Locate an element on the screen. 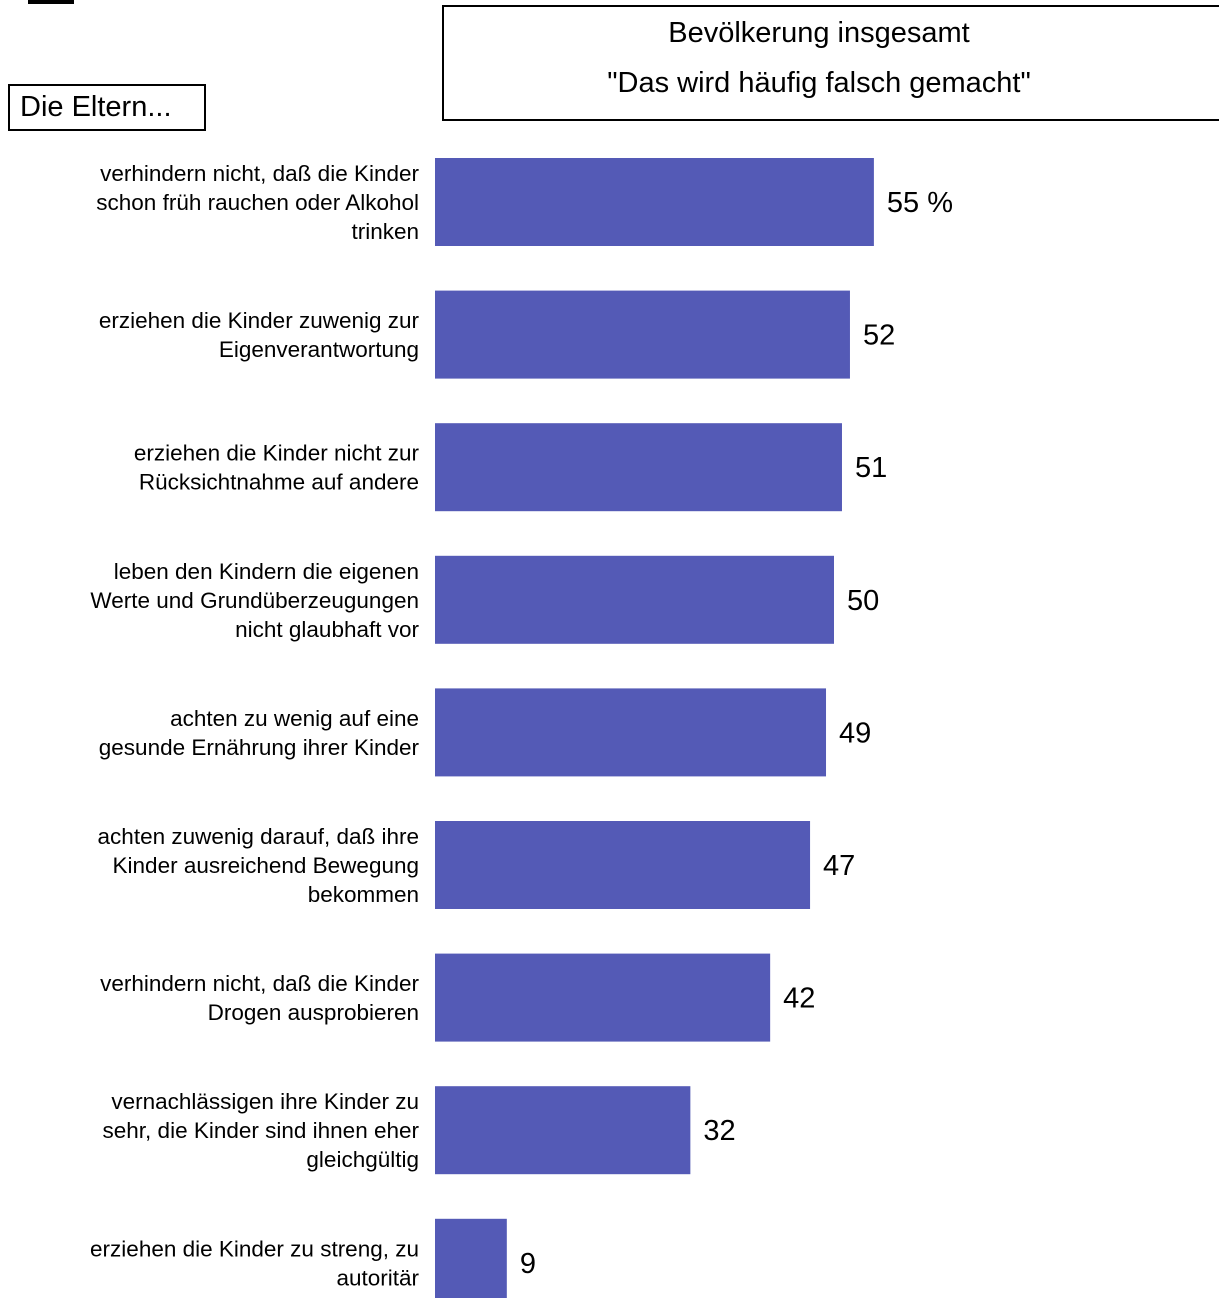  category-label-5-line-2: gesunde Ernährung ihrer Kinder is located at coordinates (259, 747).